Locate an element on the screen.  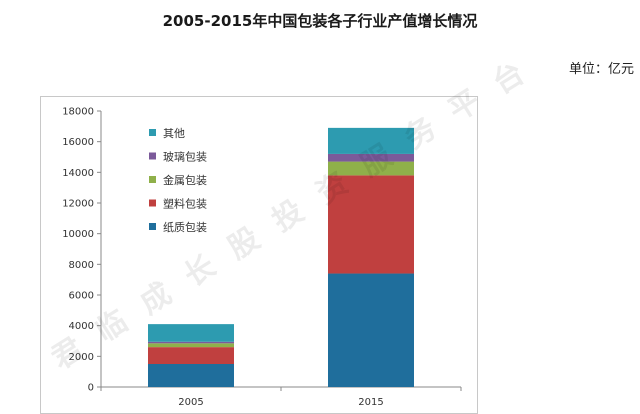
y-tick-label: 12000 is located at coordinates (78, 204).